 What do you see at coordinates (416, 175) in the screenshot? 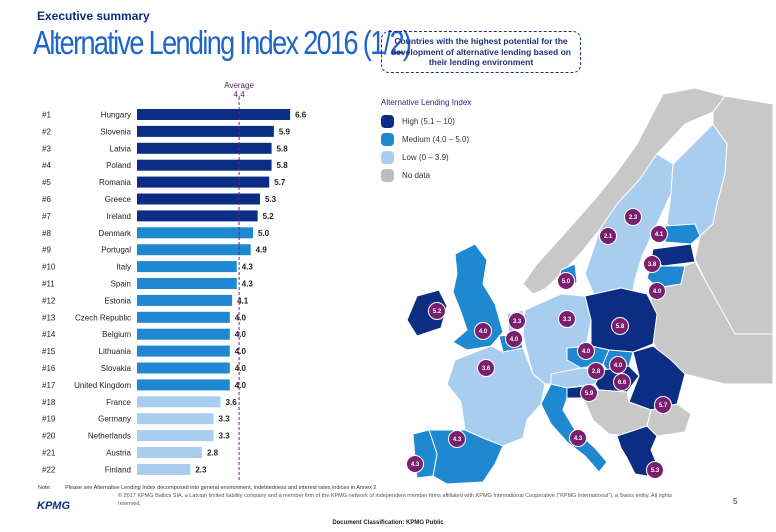
I see `legend-label-nodata: No data` at bounding box center [416, 175].